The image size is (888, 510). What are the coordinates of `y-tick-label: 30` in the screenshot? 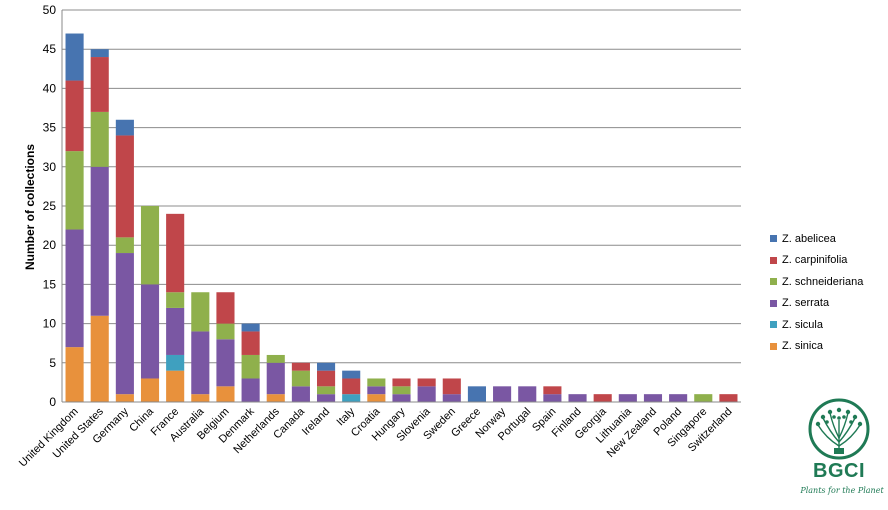 It's located at (50, 167).